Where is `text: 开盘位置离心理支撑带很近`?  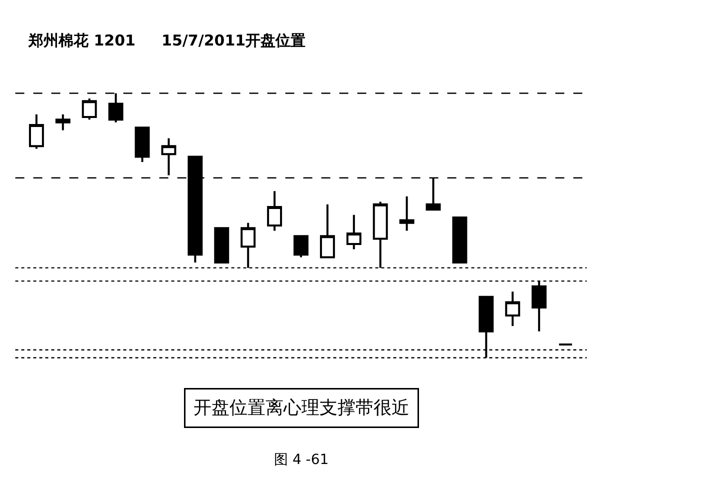 text: 开盘位置离心理支撑带很近 is located at coordinates (302, 408).